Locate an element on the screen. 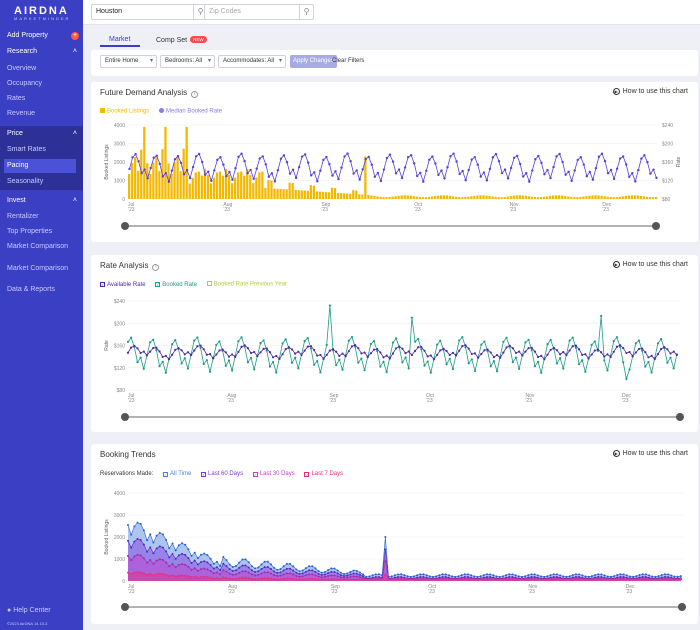  y2-tick-label: $120 is located at coordinates (667, 182).